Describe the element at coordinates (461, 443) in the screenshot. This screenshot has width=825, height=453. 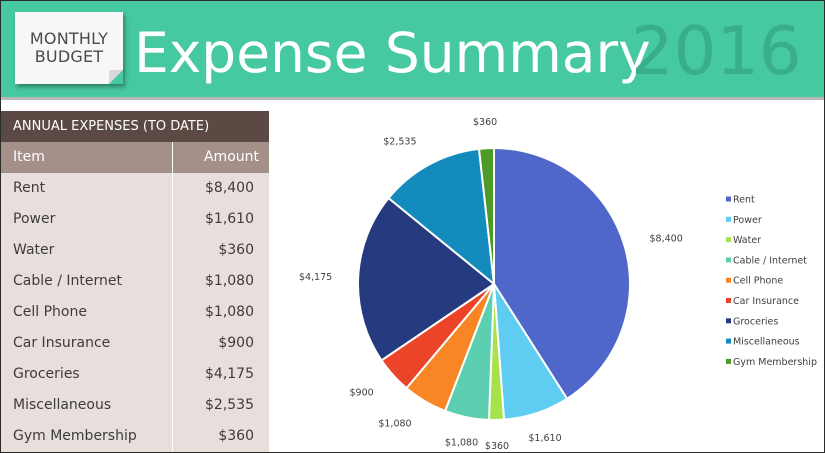
I see `data-label-cable-internet: $1,080` at that location.